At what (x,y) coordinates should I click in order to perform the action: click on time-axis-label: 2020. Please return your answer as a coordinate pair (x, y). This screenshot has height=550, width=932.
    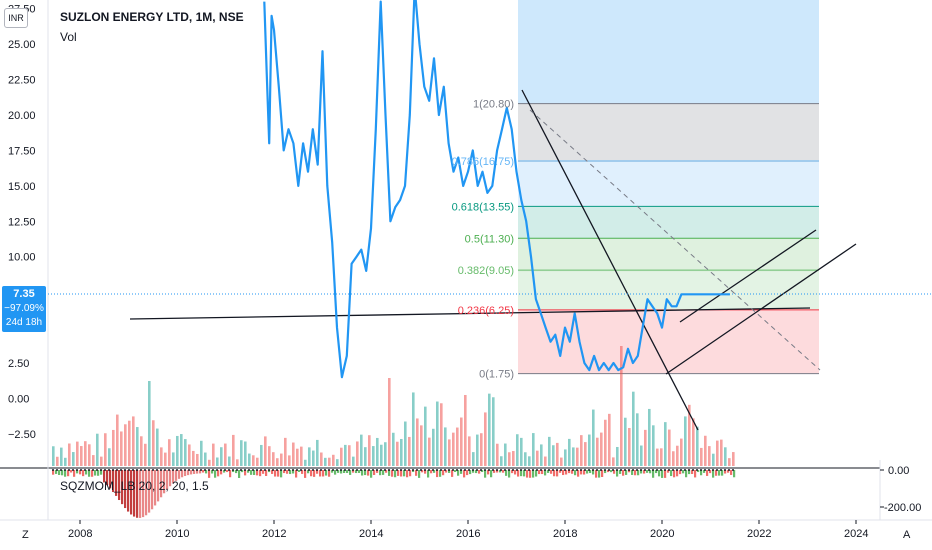
    Looking at the image, I should click on (662, 534).